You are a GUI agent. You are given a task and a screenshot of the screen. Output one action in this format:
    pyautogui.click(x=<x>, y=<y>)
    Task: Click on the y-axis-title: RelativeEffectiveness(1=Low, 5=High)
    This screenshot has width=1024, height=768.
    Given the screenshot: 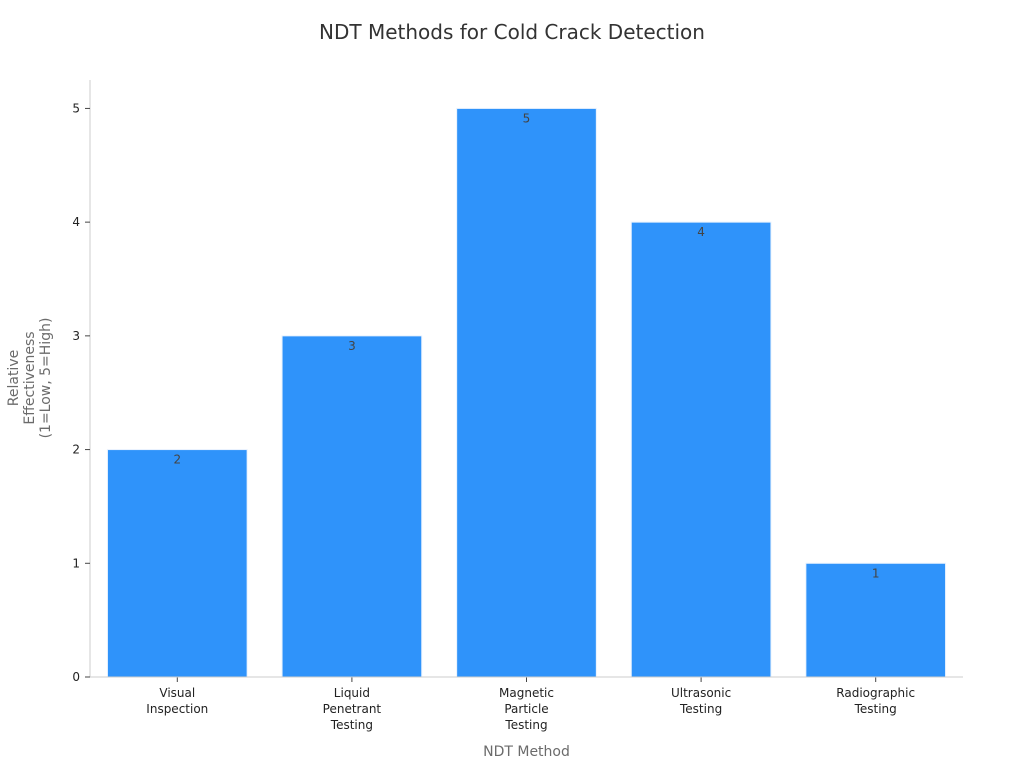 What is the action you would take?
    pyautogui.click(x=30, y=378)
    